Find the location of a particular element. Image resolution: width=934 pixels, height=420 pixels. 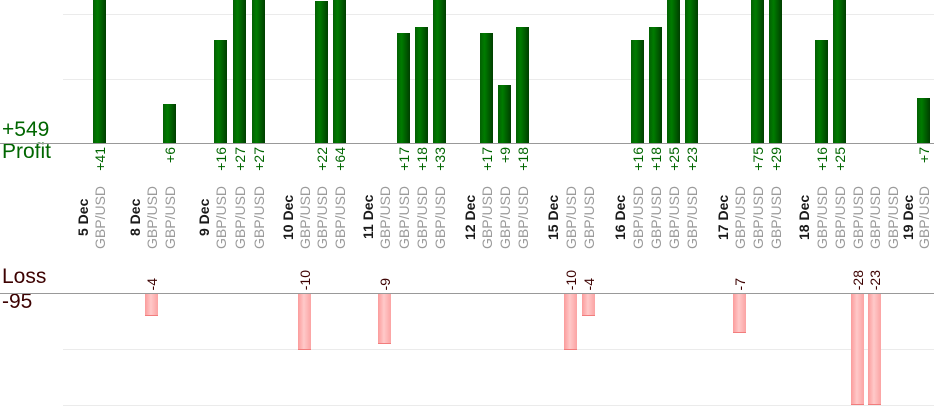

loss-total: -95 is located at coordinates (17, 301).